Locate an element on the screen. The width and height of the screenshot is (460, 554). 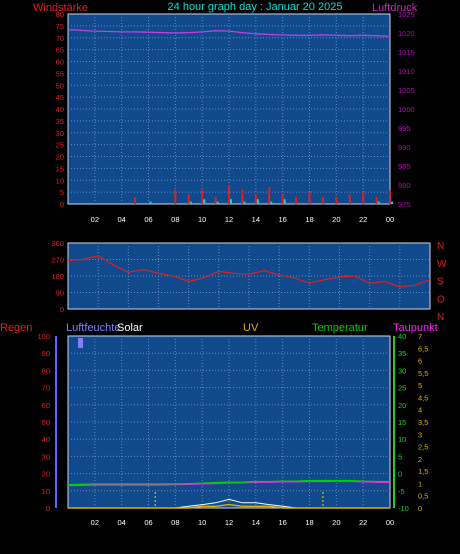
direction-axis-ticks: 360 270 180 90 0 is located at coordinates (57, 276).